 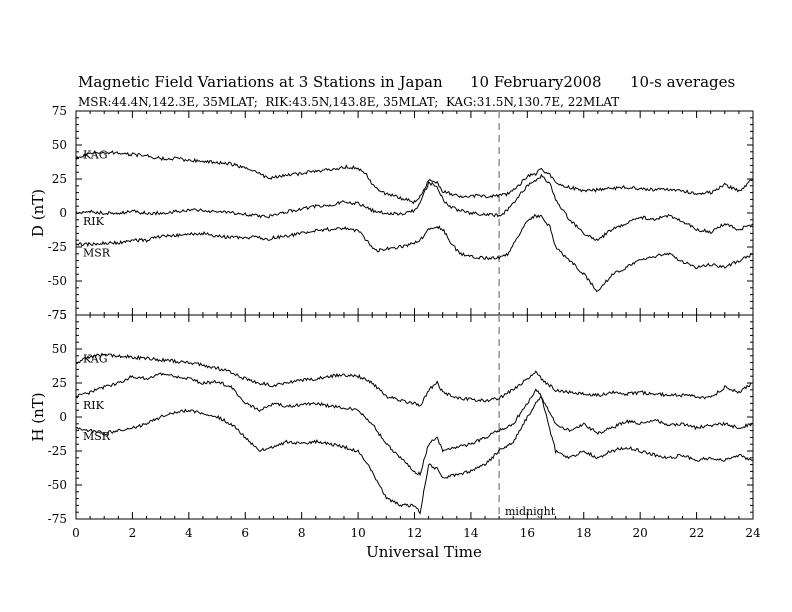 I want to click on x-tick-label: 2, so click(x=133, y=533).